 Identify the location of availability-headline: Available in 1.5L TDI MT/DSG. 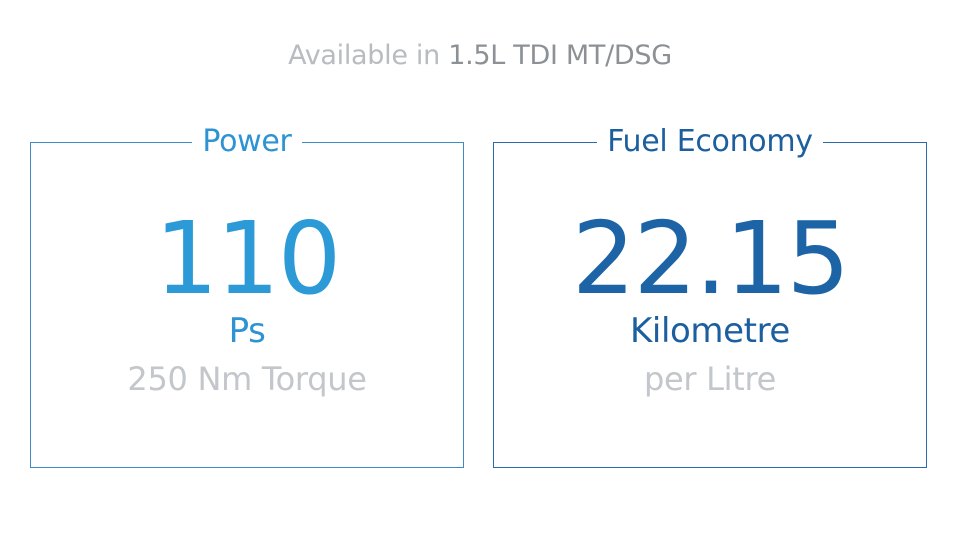
(480, 56).